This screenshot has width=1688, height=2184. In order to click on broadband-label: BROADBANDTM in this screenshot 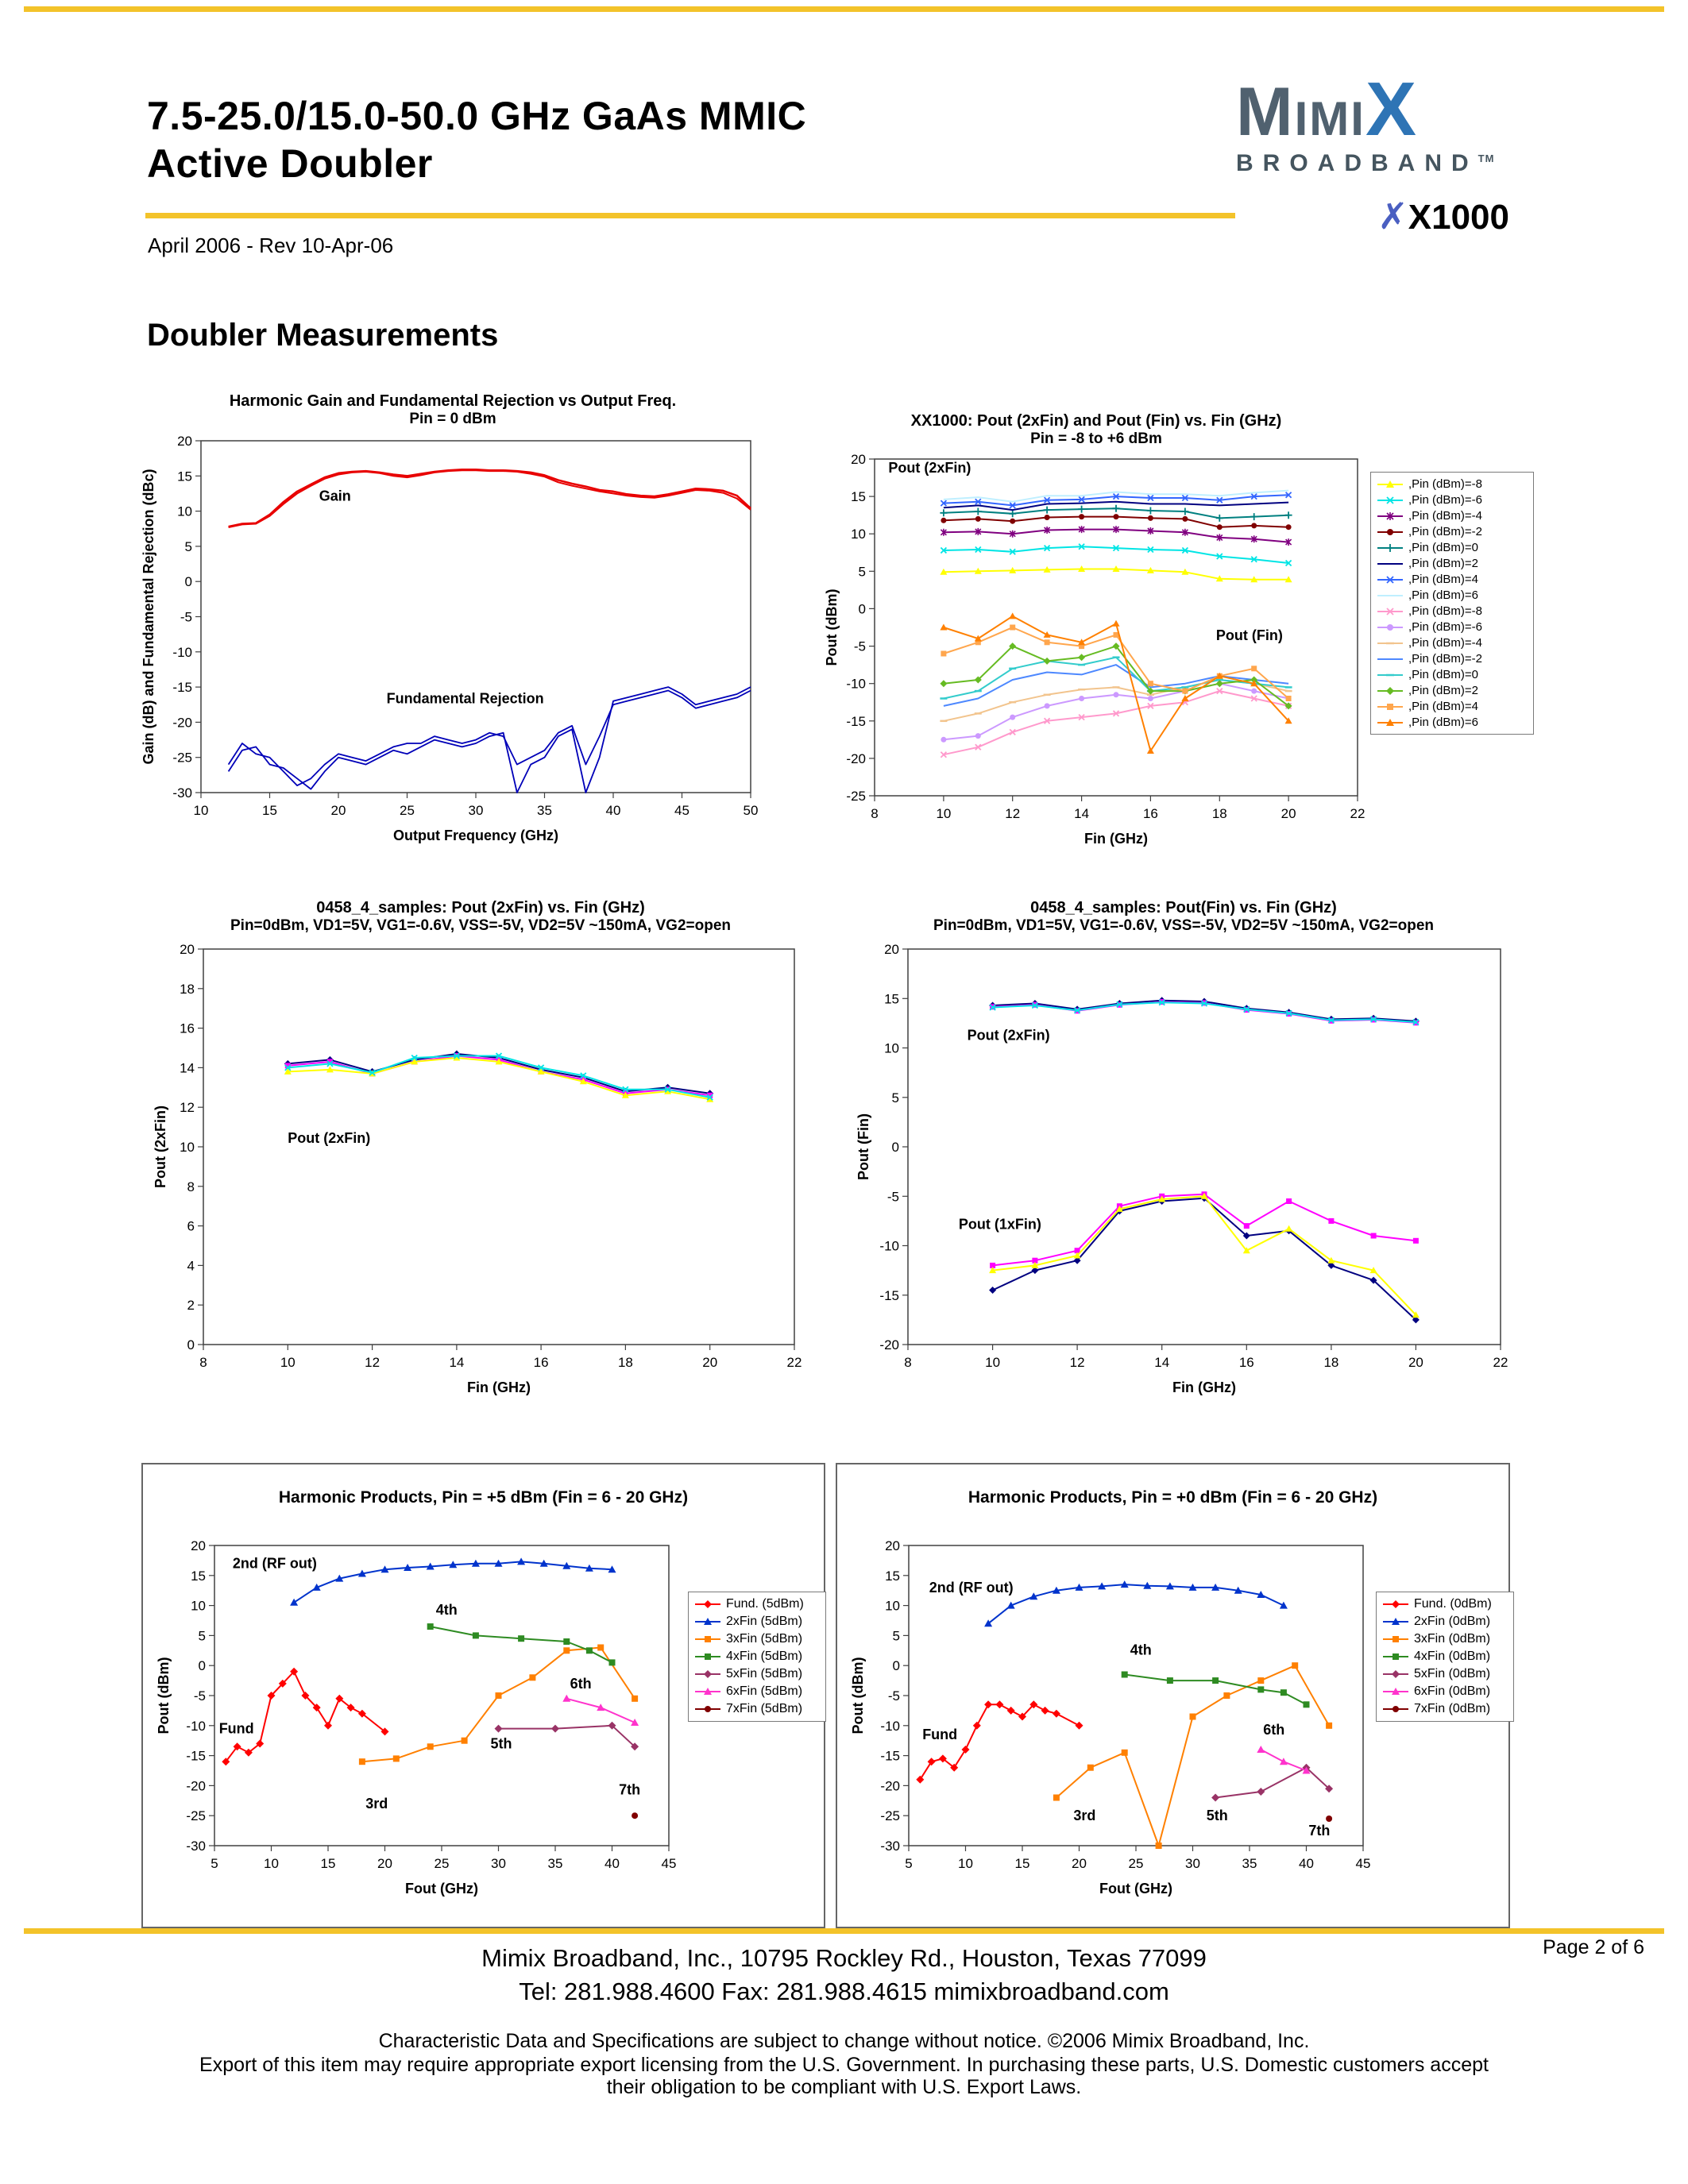, I will do `click(1375, 163)`.